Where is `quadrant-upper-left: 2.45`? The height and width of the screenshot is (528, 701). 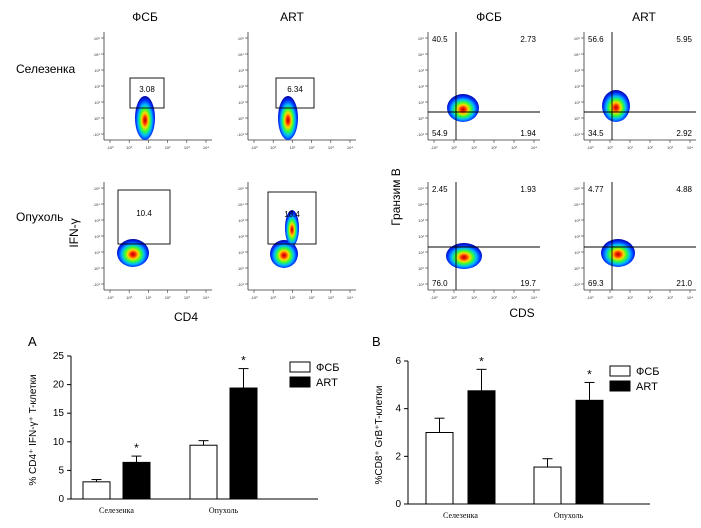 quadrant-upper-left: 2.45 is located at coordinates (440, 189).